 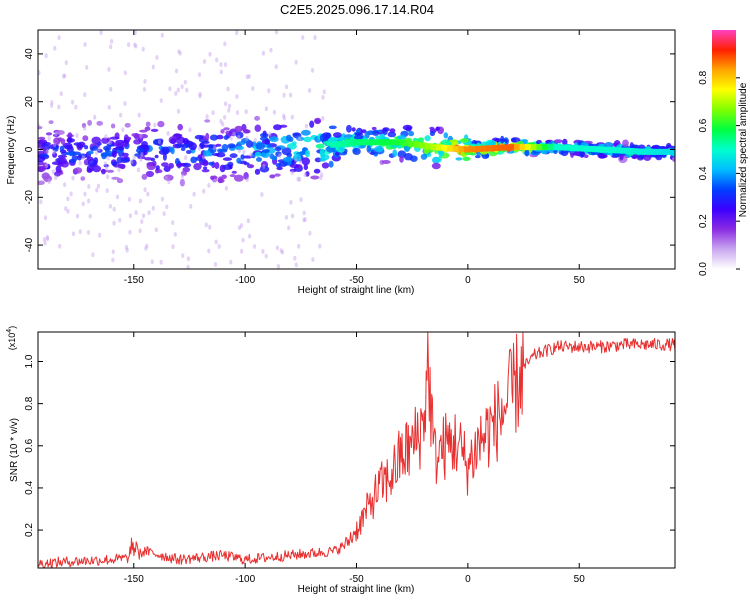 What do you see at coordinates (356, 589) in the screenshot?
I see `snr-x-axis-label: Height of straight line (km)` at bounding box center [356, 589].